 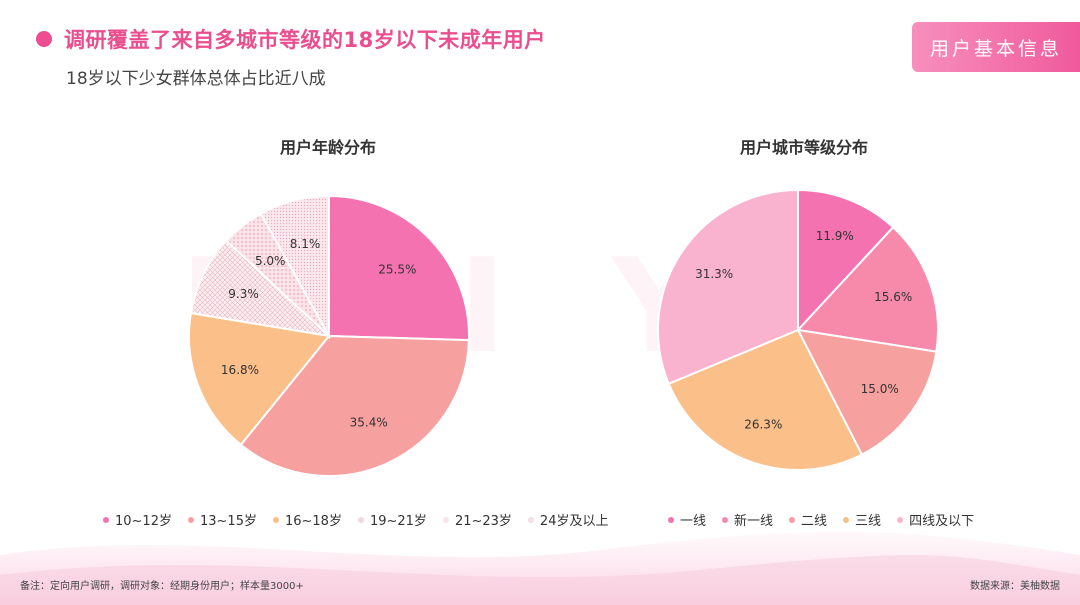 I want to click on age-slice-label-4: 5.0%, so click(x=270, y=261).